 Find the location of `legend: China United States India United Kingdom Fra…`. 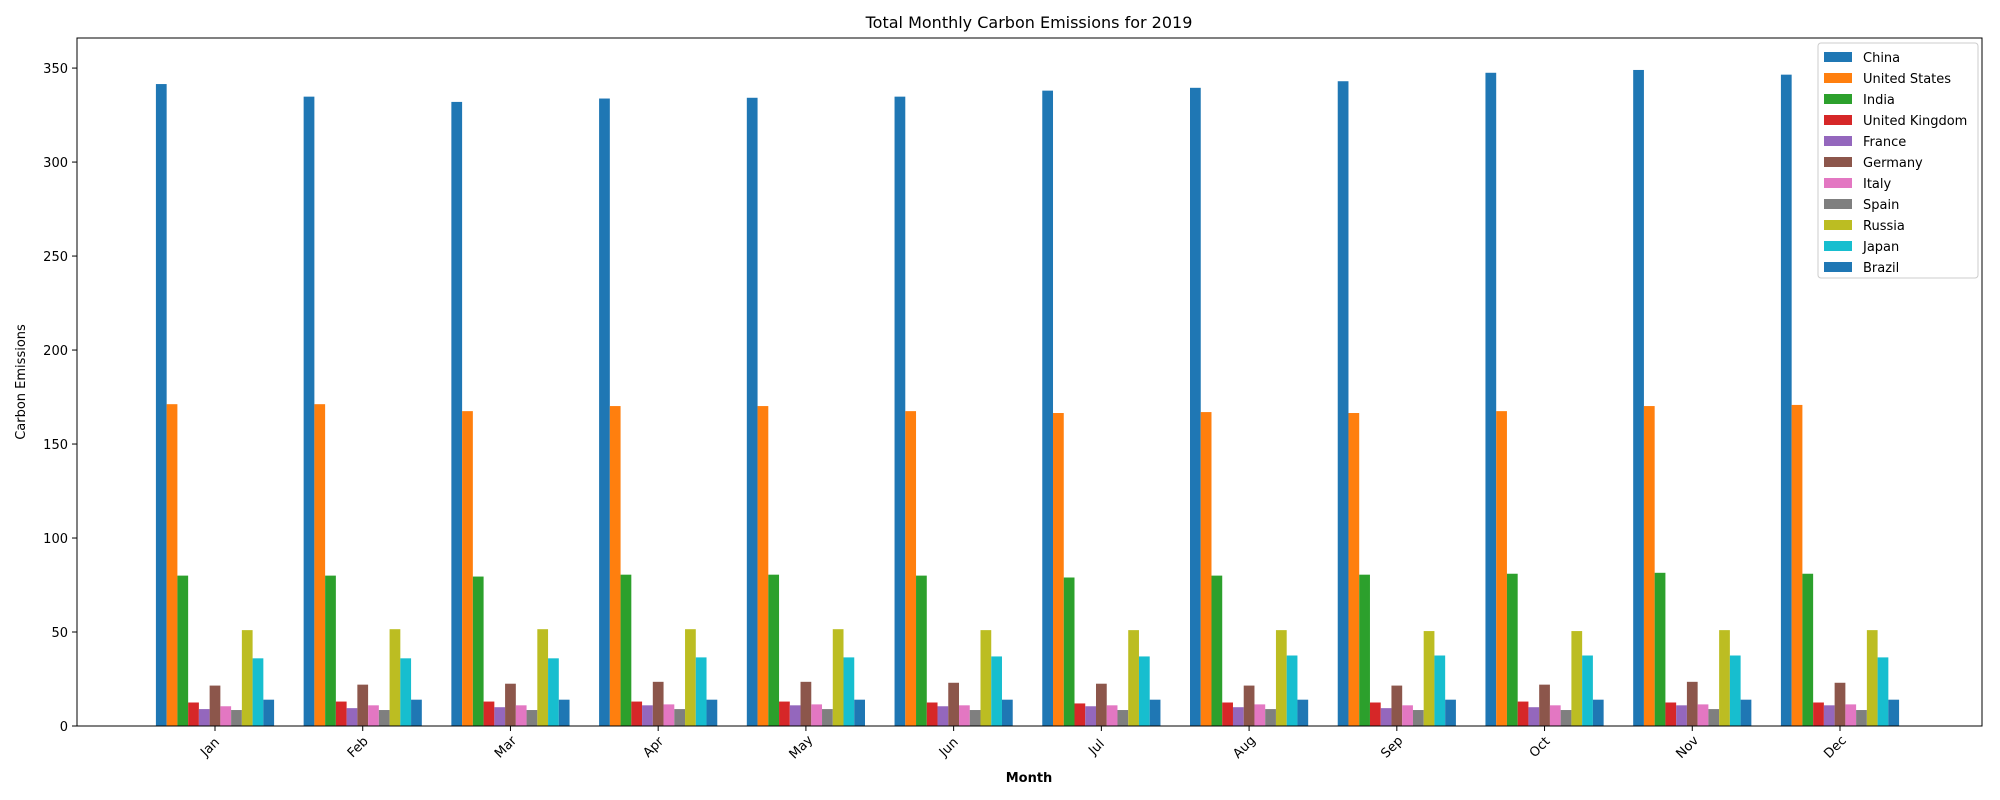

legend: China United States India United Kingdom Fra… is located at coordinates (1898, 160).